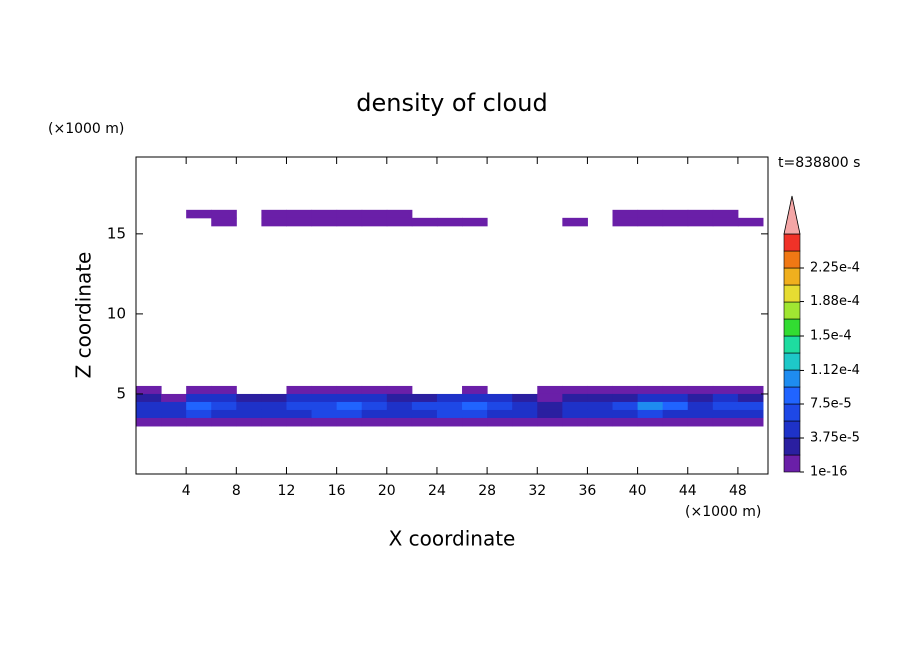 This screenshot has height=654, width=904. Describe the element at coordinates (835, 301) in the screenshot. I see `colorbar-label: 1.88e-4` at that location.